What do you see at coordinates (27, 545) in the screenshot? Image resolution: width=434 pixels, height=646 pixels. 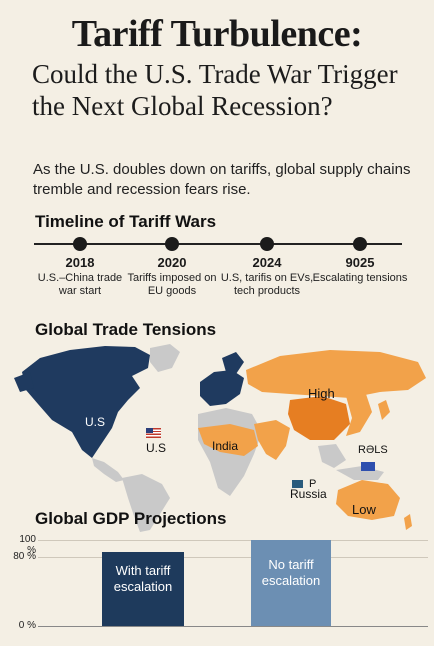 I see `y-tick-label: 100 %` at bounding box center [27, 545].